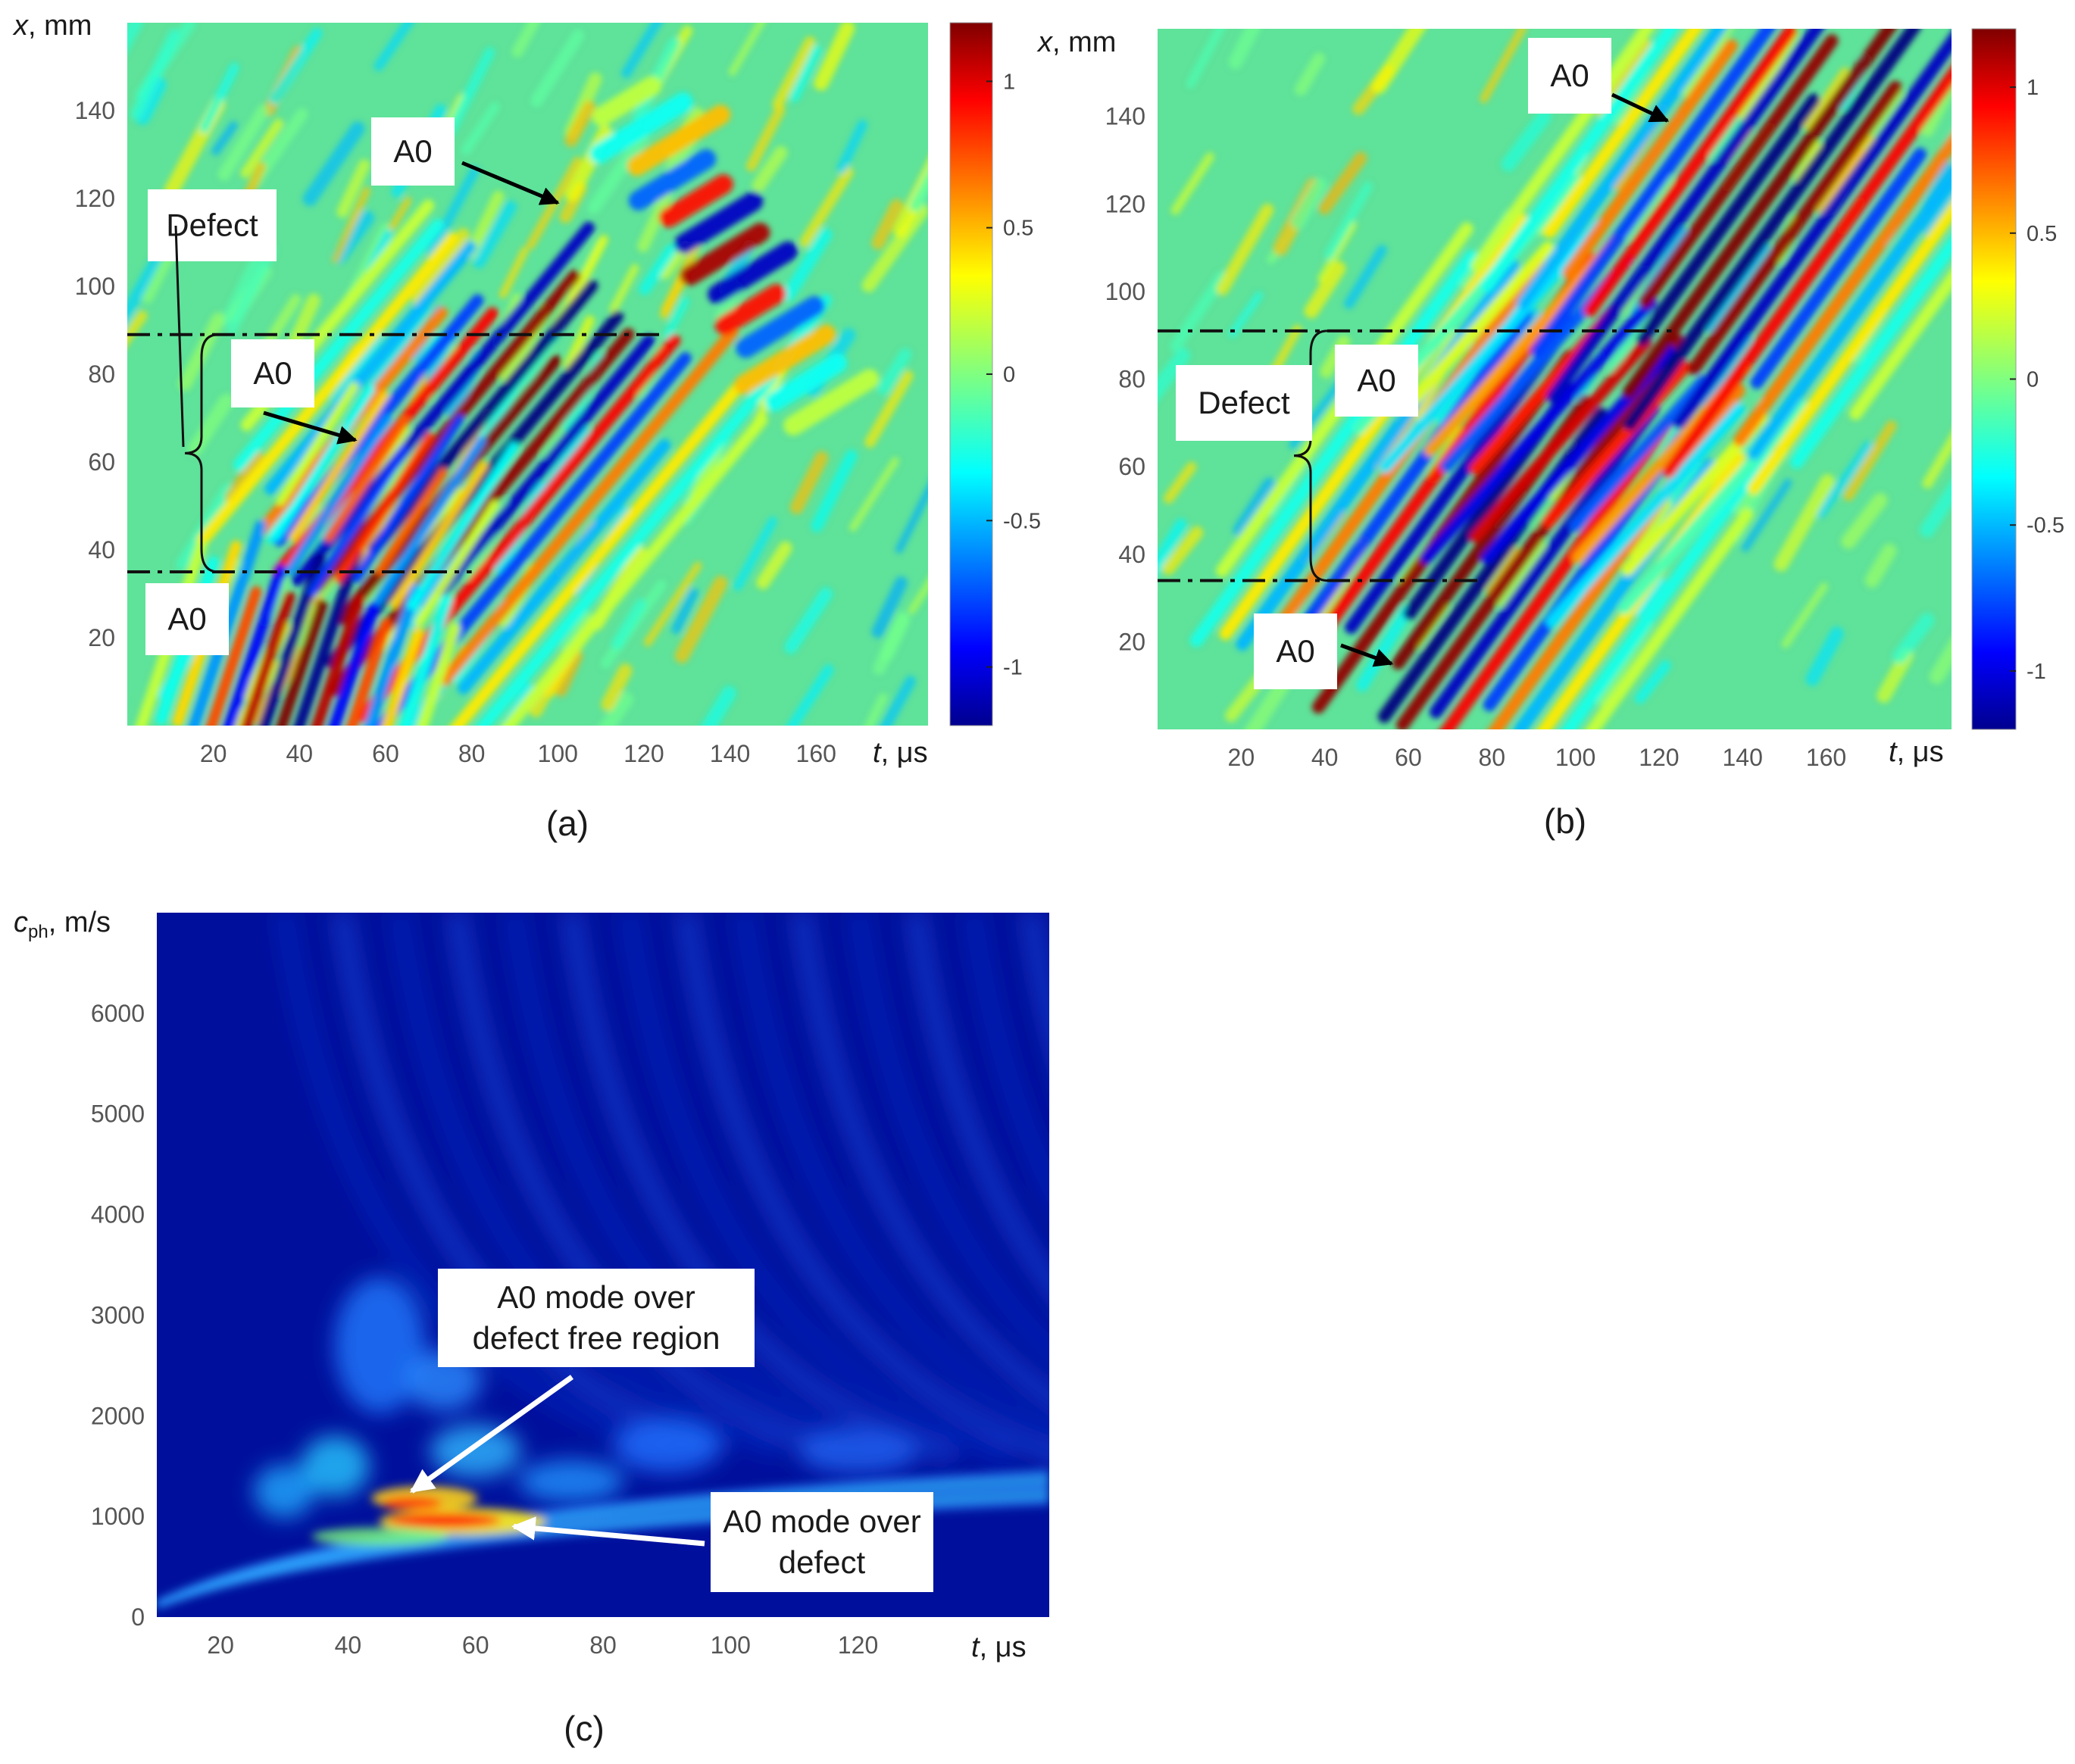  I want to click on panel-b-y-tick-label: 40, so click(1131, 554).